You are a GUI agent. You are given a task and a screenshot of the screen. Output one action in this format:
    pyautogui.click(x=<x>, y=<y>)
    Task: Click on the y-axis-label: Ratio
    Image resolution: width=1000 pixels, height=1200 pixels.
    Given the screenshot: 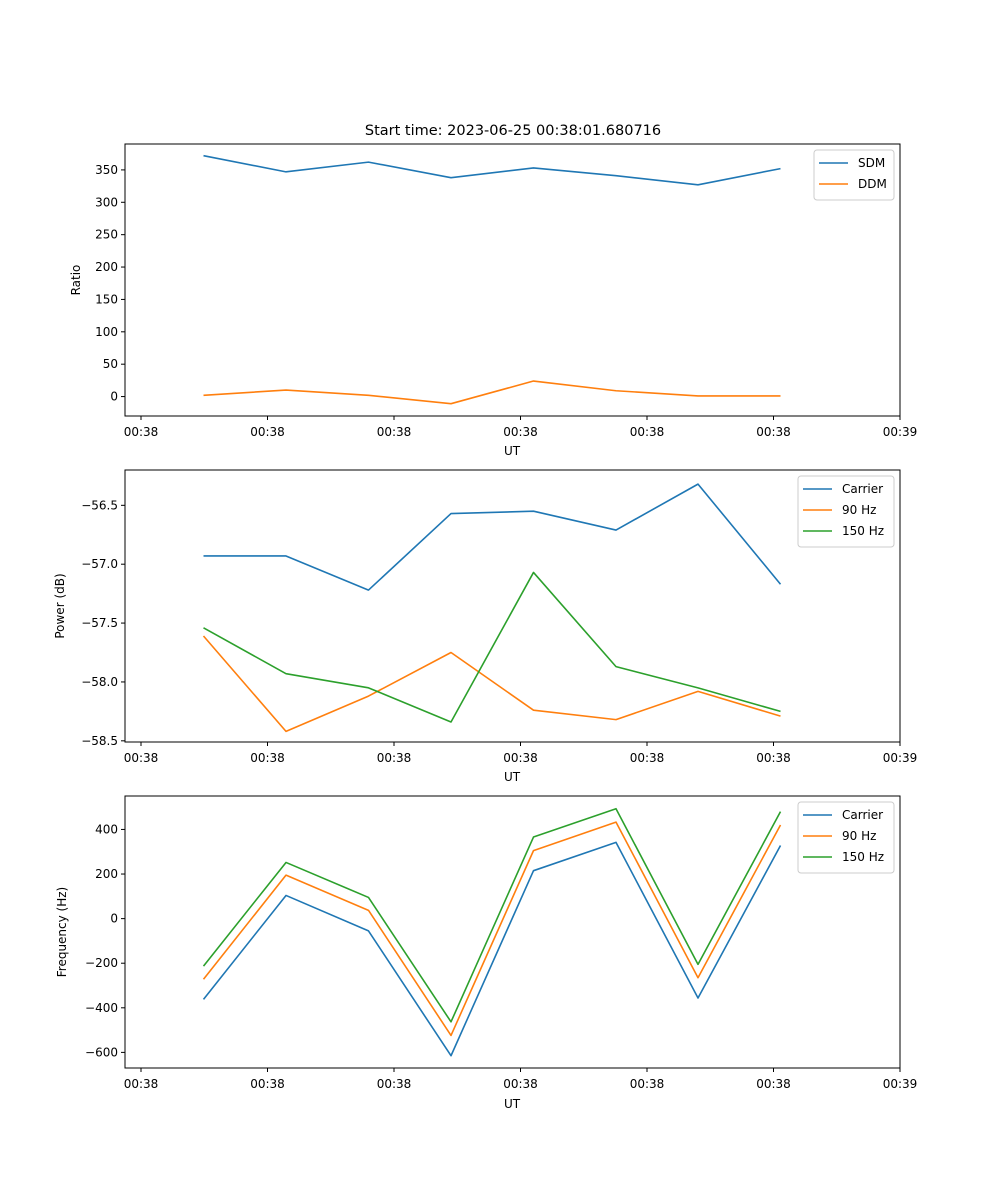 What is the action you would take?
    pyautogui.click(x=76, y=280)
    